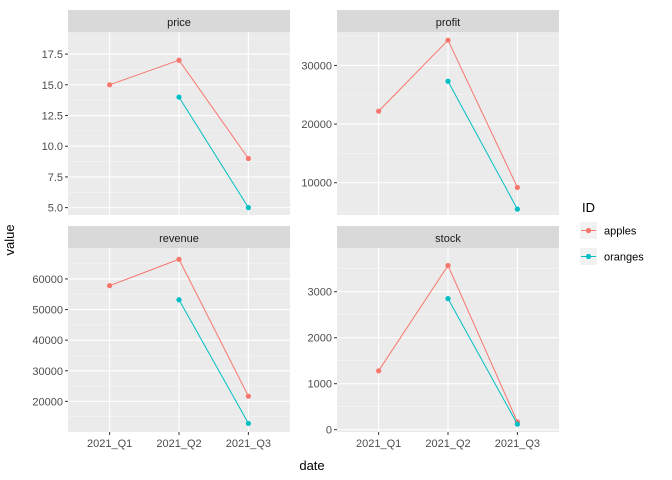 The width and height of the screenshot is (672, 480). I want to click on facet-strip-label: revenue, so click(179, 239).